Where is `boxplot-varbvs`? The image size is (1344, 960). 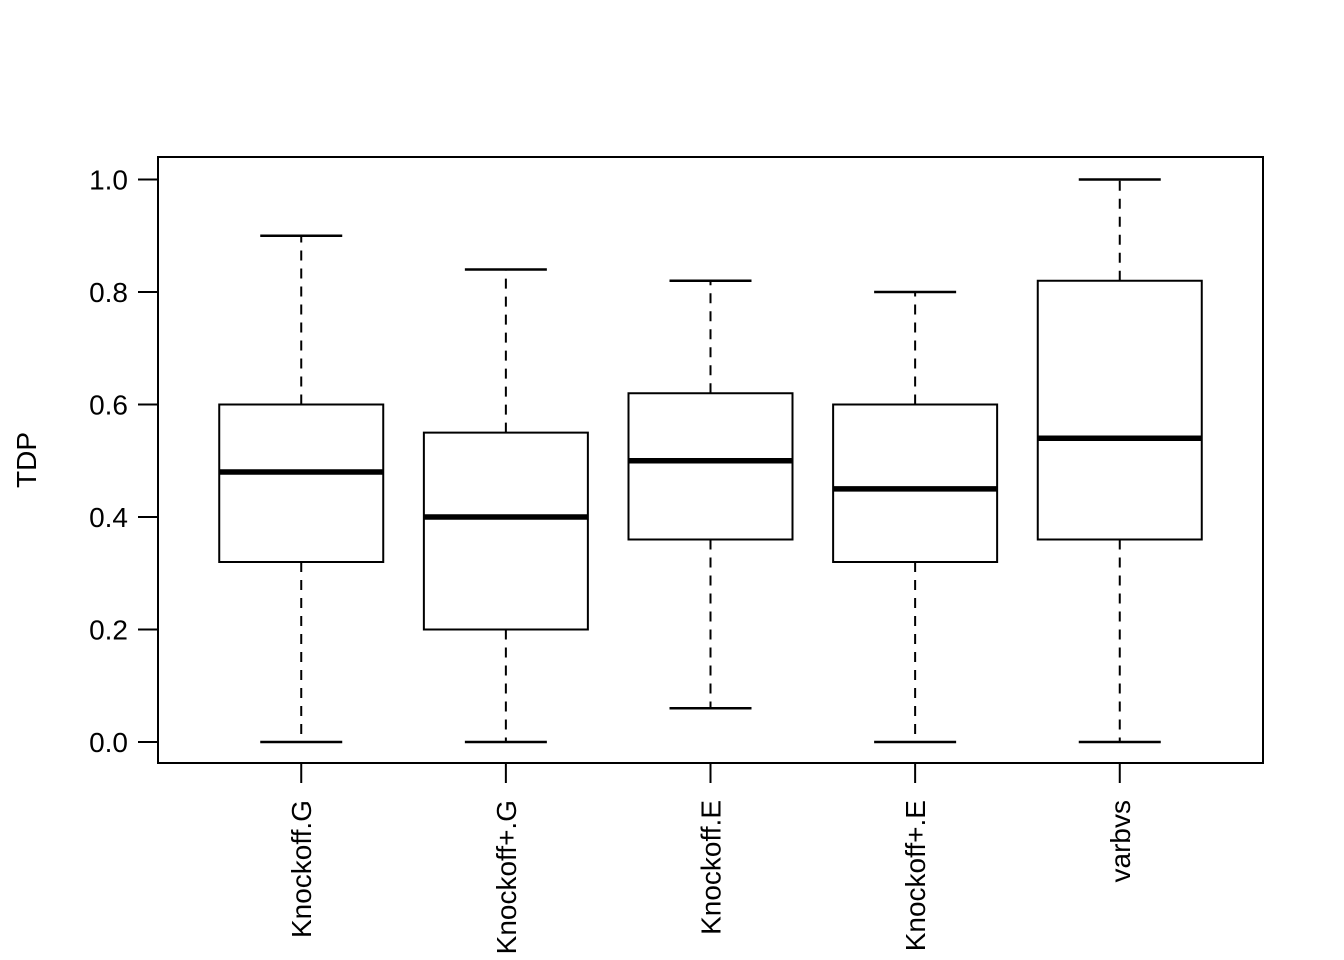 boxplot-varbvs is located at coordinates (1119, 461).